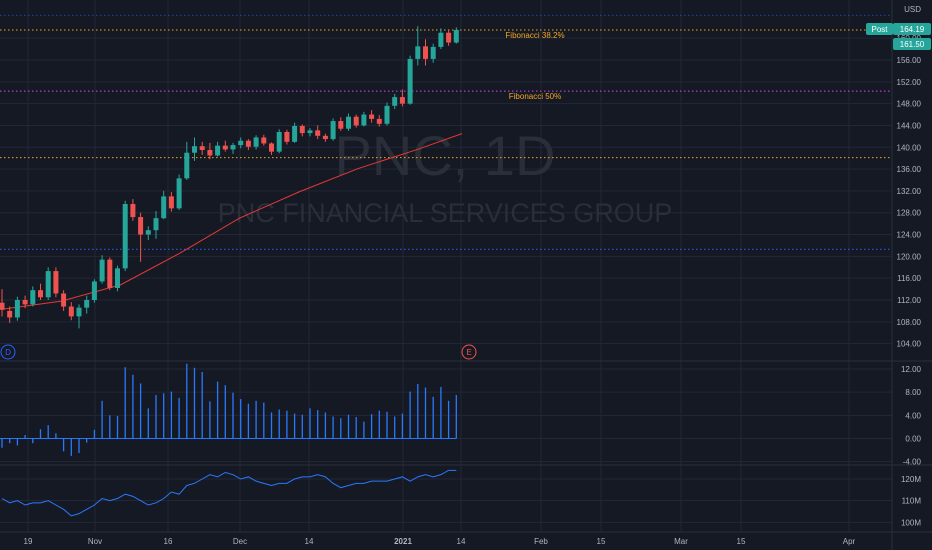 The height and width of the screenshot is (550, 932). What do you see at coordinates (534, 35) in the screenshot?
I see `fib-38-label: Fibonacci 38.2%` at bounding box center [534, 35].